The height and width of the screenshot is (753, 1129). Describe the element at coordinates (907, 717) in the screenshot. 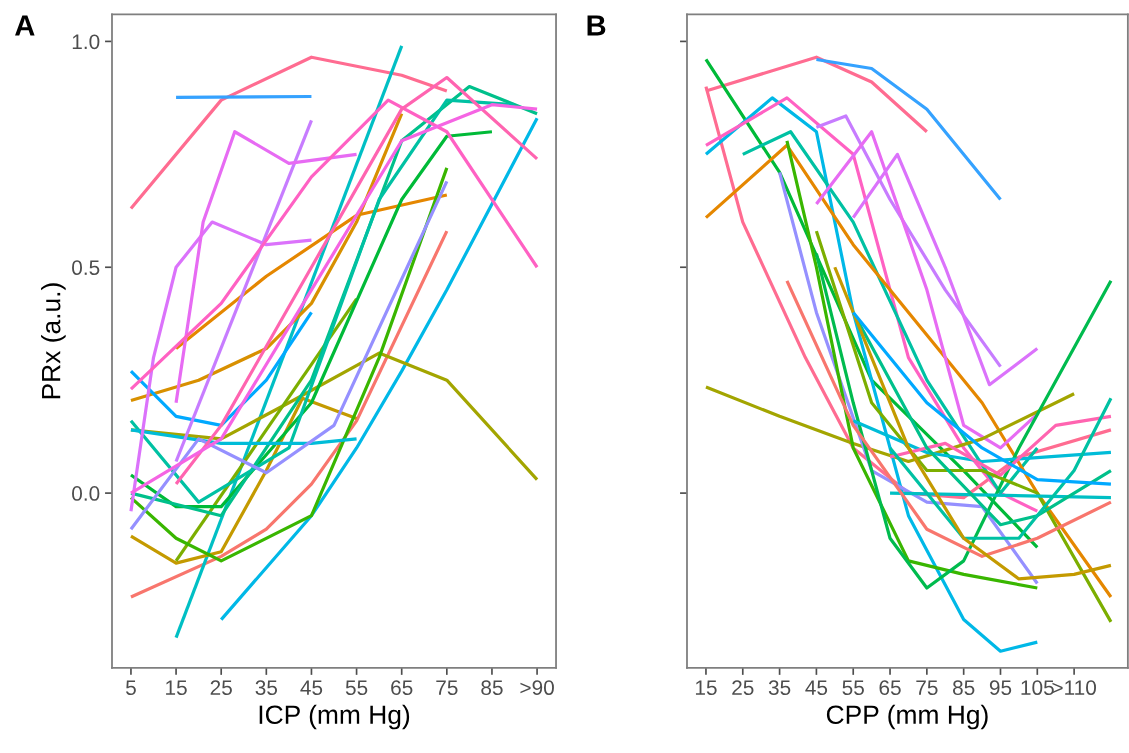

I see `x-axis-title: CPP (mm Hg)` at that location.